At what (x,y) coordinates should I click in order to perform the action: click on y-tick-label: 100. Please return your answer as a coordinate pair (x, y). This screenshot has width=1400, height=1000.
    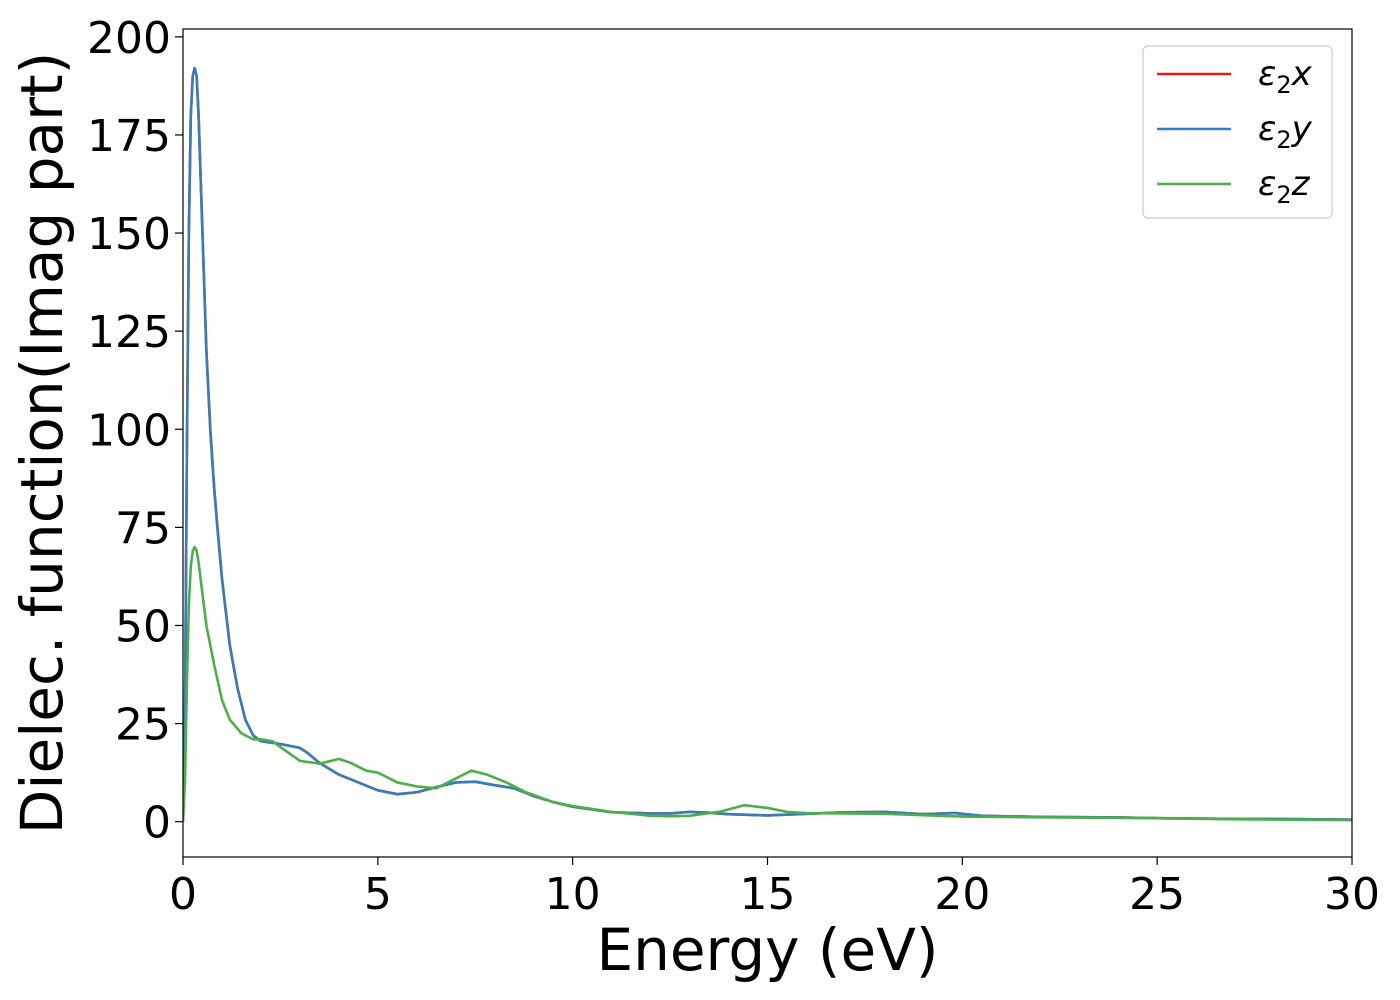
    Looking at the image, I should click on (129, 430).